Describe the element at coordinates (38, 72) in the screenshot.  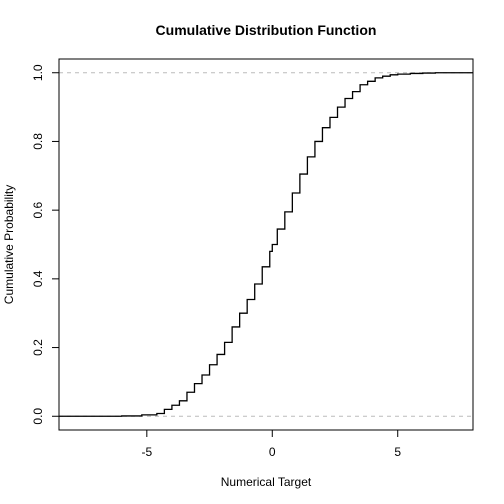
I see `y-tick-label: 1.0` at that location.